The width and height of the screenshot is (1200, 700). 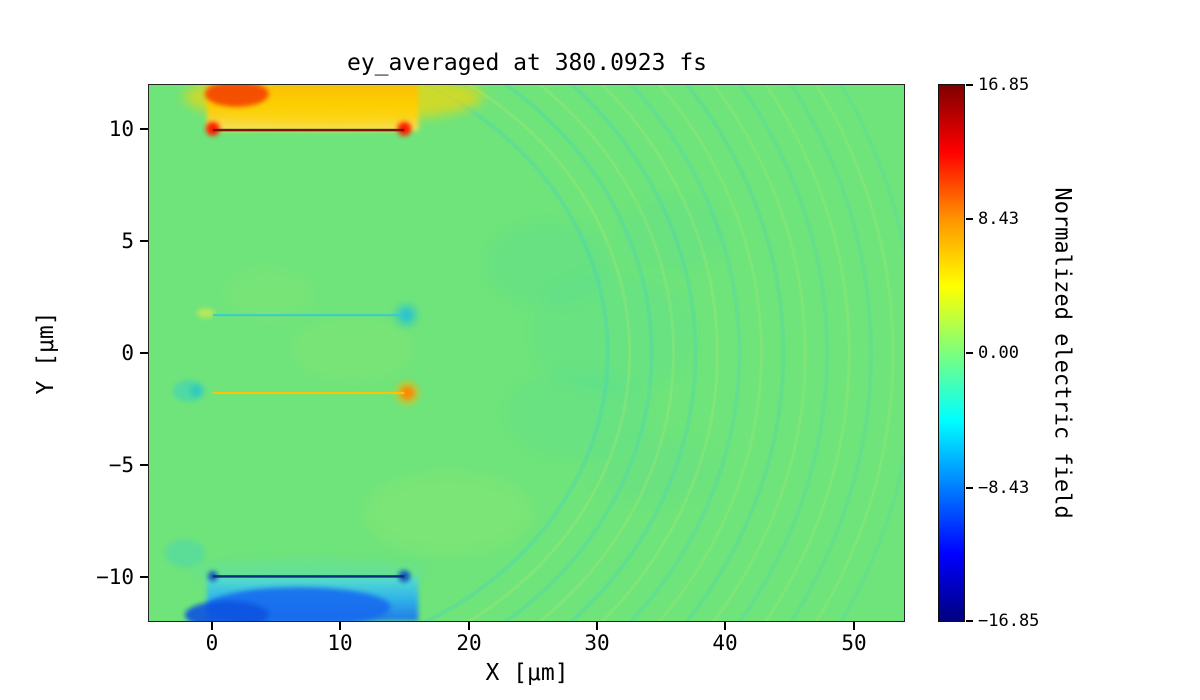 What do you see at coordinates (121, 129) in the screenshot?
I see `y-tick-label: 10` at bounding box center [121, 129].